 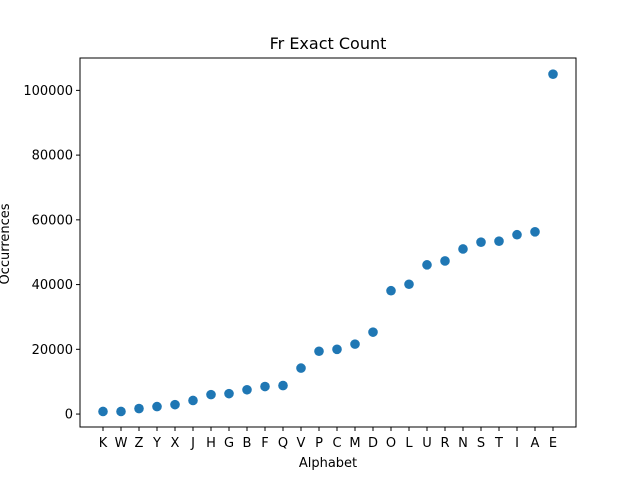 I want to click on data-point-R, so click(x=445, y=261).